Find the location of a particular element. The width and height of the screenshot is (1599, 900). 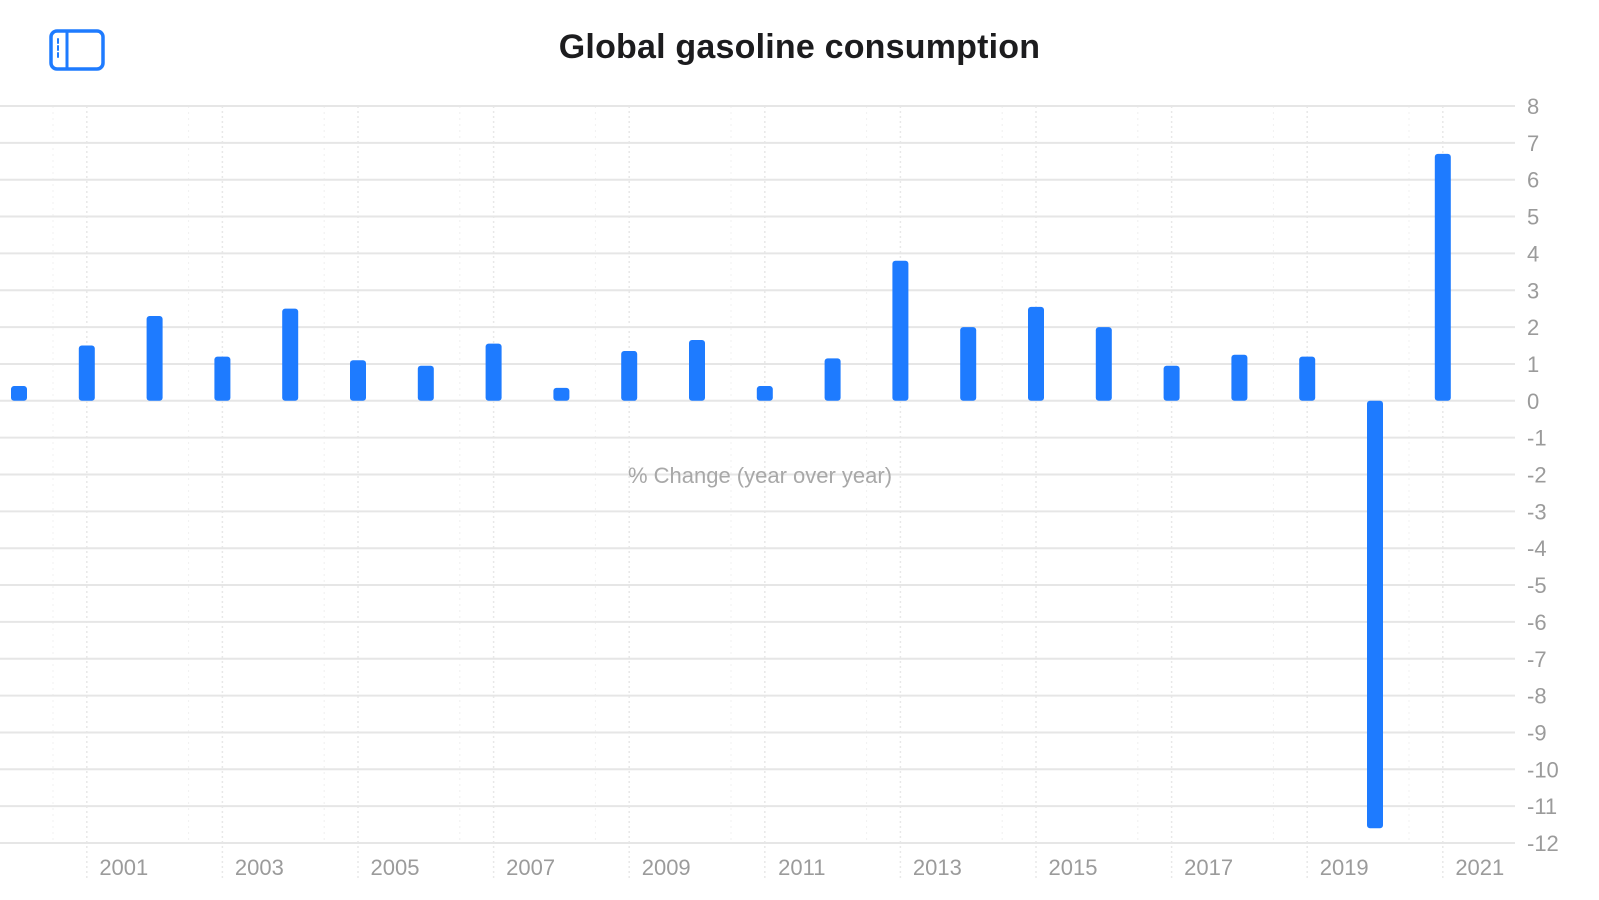

bar-2005 is located at coordinates (358, 380).